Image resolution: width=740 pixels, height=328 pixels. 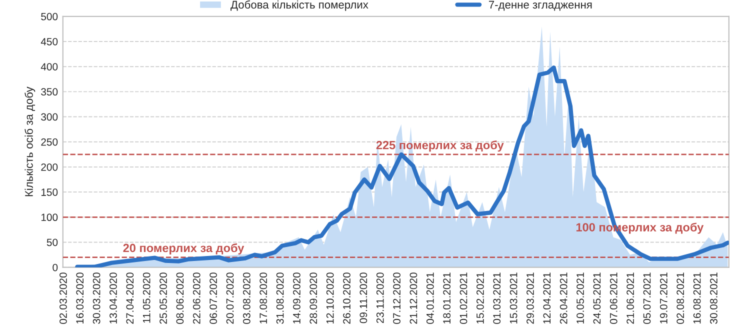 What do you see at coordinates (547, 298) in the screenshot?
I see `x-tick-label: 12.04.2021` at bounding box center [547, 298].